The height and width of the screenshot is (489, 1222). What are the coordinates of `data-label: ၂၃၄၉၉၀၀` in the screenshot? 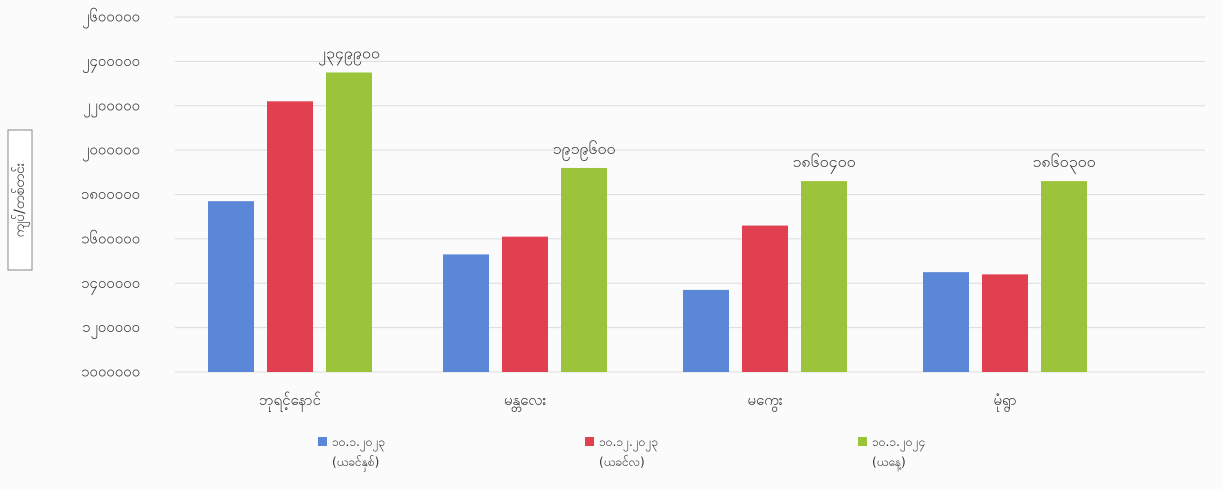 It's located at (349, 54).